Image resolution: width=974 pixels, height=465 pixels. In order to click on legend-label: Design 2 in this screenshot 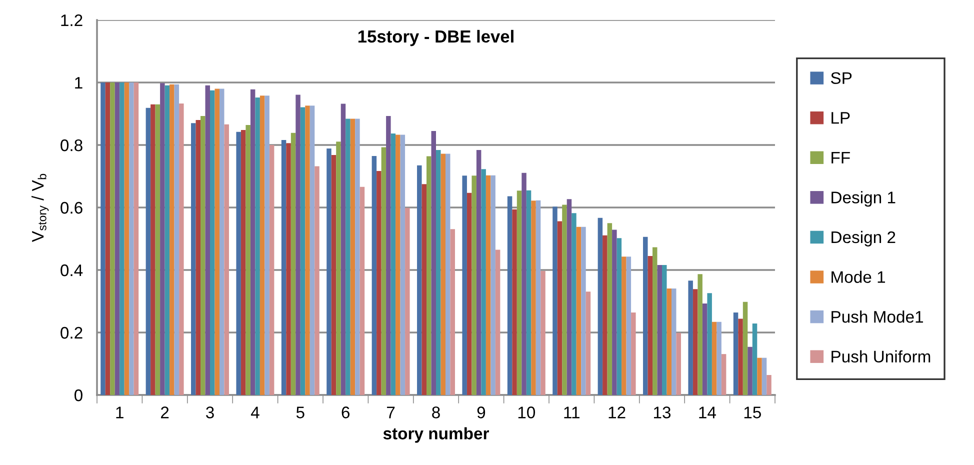, I will do `click(864, 238)`.